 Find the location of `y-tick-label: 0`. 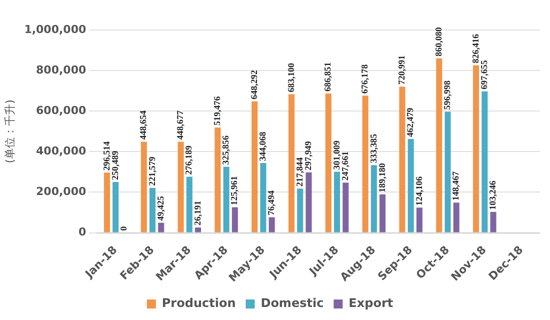

y-tick-label: 0 is located at coordinates (82, 232).